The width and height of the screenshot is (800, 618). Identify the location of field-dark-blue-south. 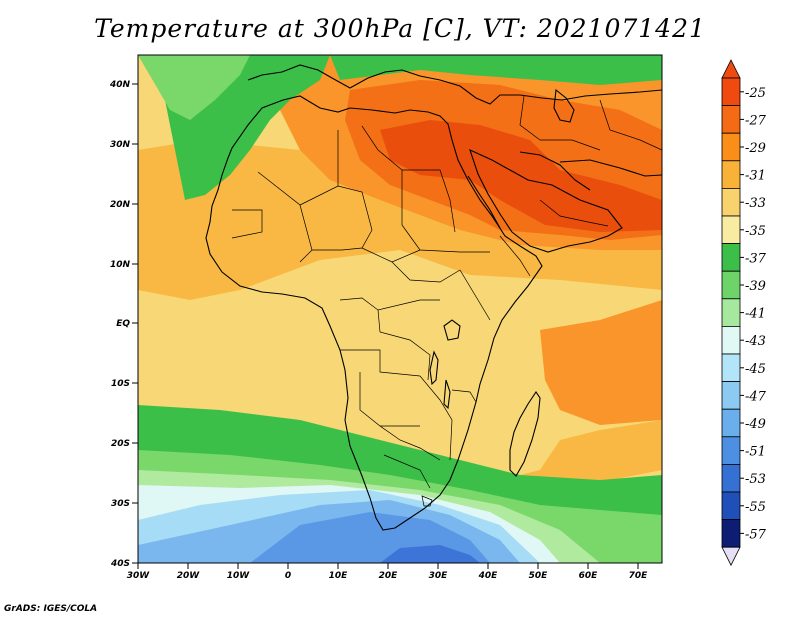
(430, 554).